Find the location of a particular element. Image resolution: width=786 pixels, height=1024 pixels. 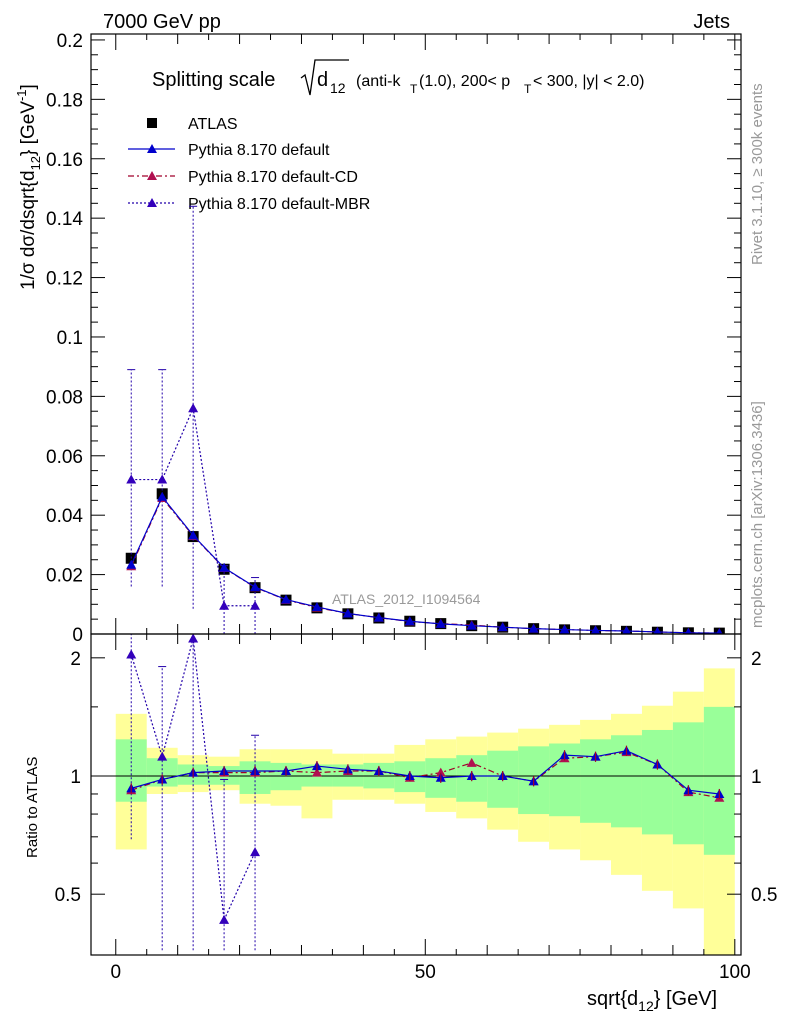

main-ytick-label-4: 0.08 is located at coordinates (64, 397).